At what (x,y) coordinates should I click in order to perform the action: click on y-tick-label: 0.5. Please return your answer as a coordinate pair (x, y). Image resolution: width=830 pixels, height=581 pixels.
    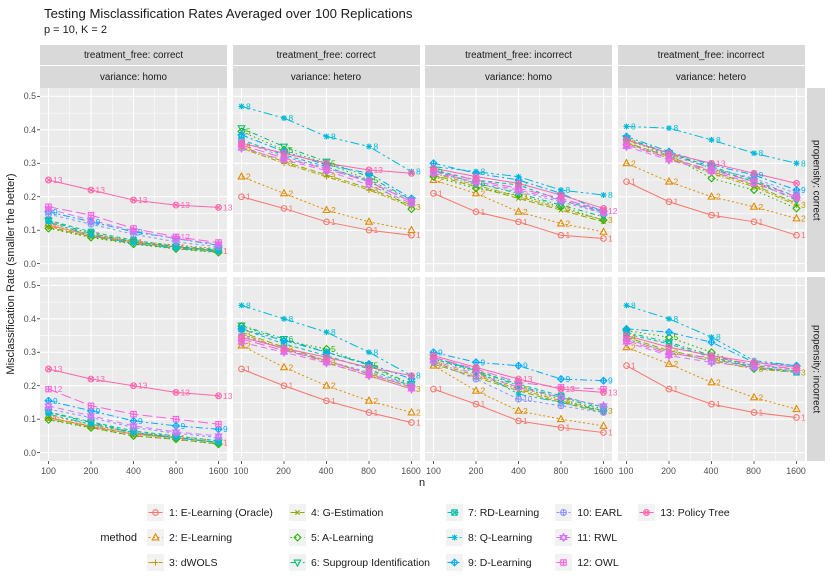
    Looking at the image, I should click on (29, 285).